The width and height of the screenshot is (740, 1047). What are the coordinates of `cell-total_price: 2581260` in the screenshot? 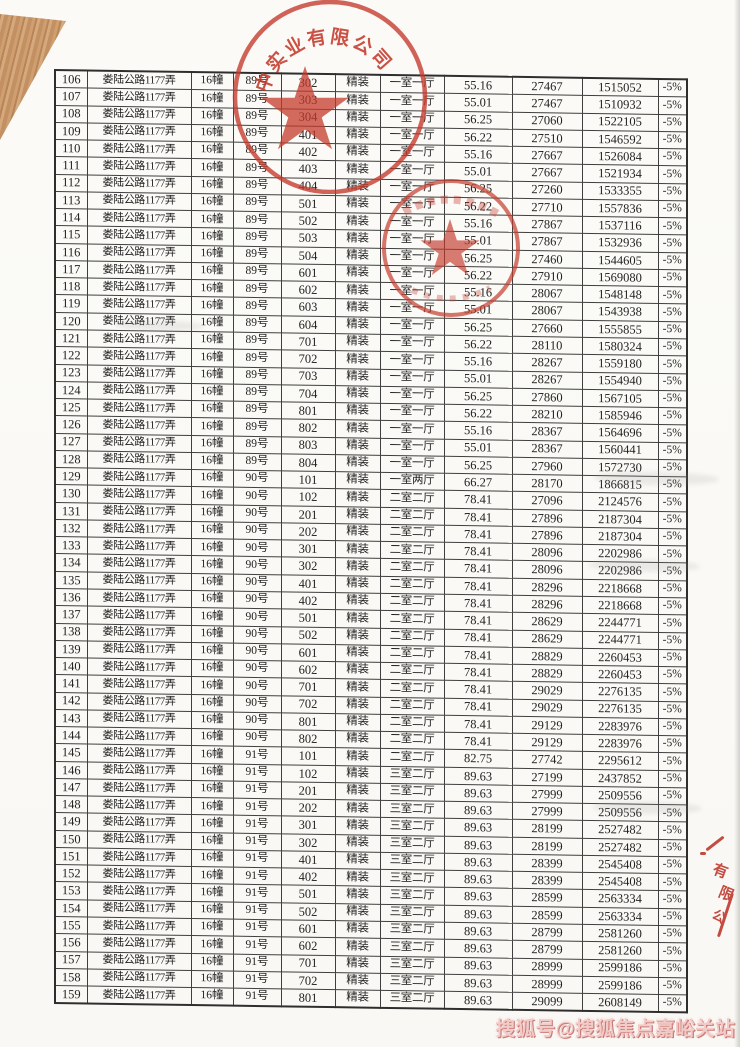 It's located at (620, 933).